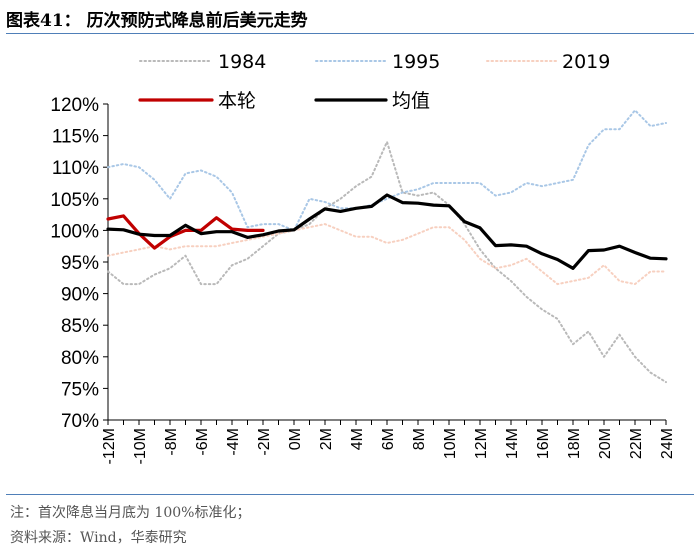 The height and width of the screenshot is (556, 700). I want to click on y-tick-label: 100%, so click(74, 231).